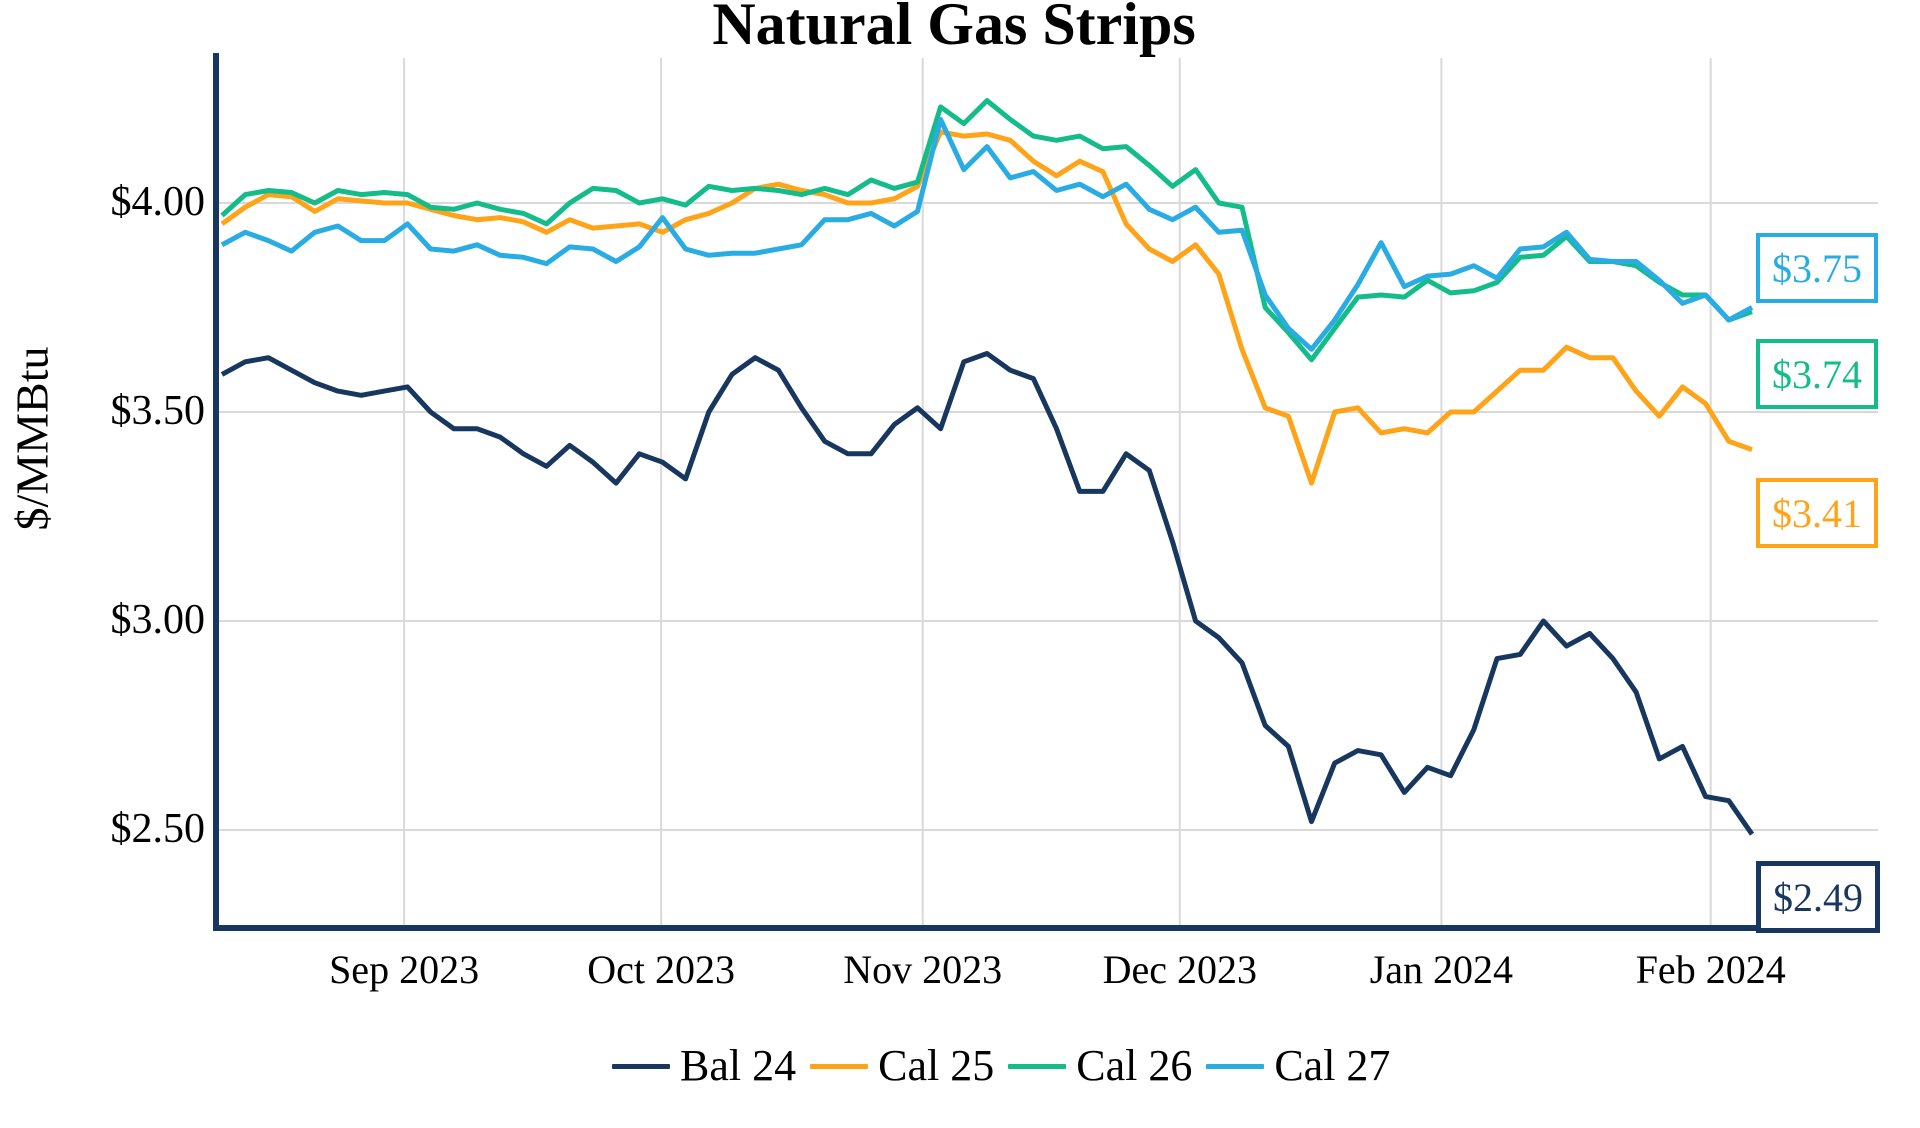 The height and width of the screenshot is (1128, 1920). Describe the element at coordinates (1134, 1065) in the screenshot. I see `legend-label: Cal 26` at that location.